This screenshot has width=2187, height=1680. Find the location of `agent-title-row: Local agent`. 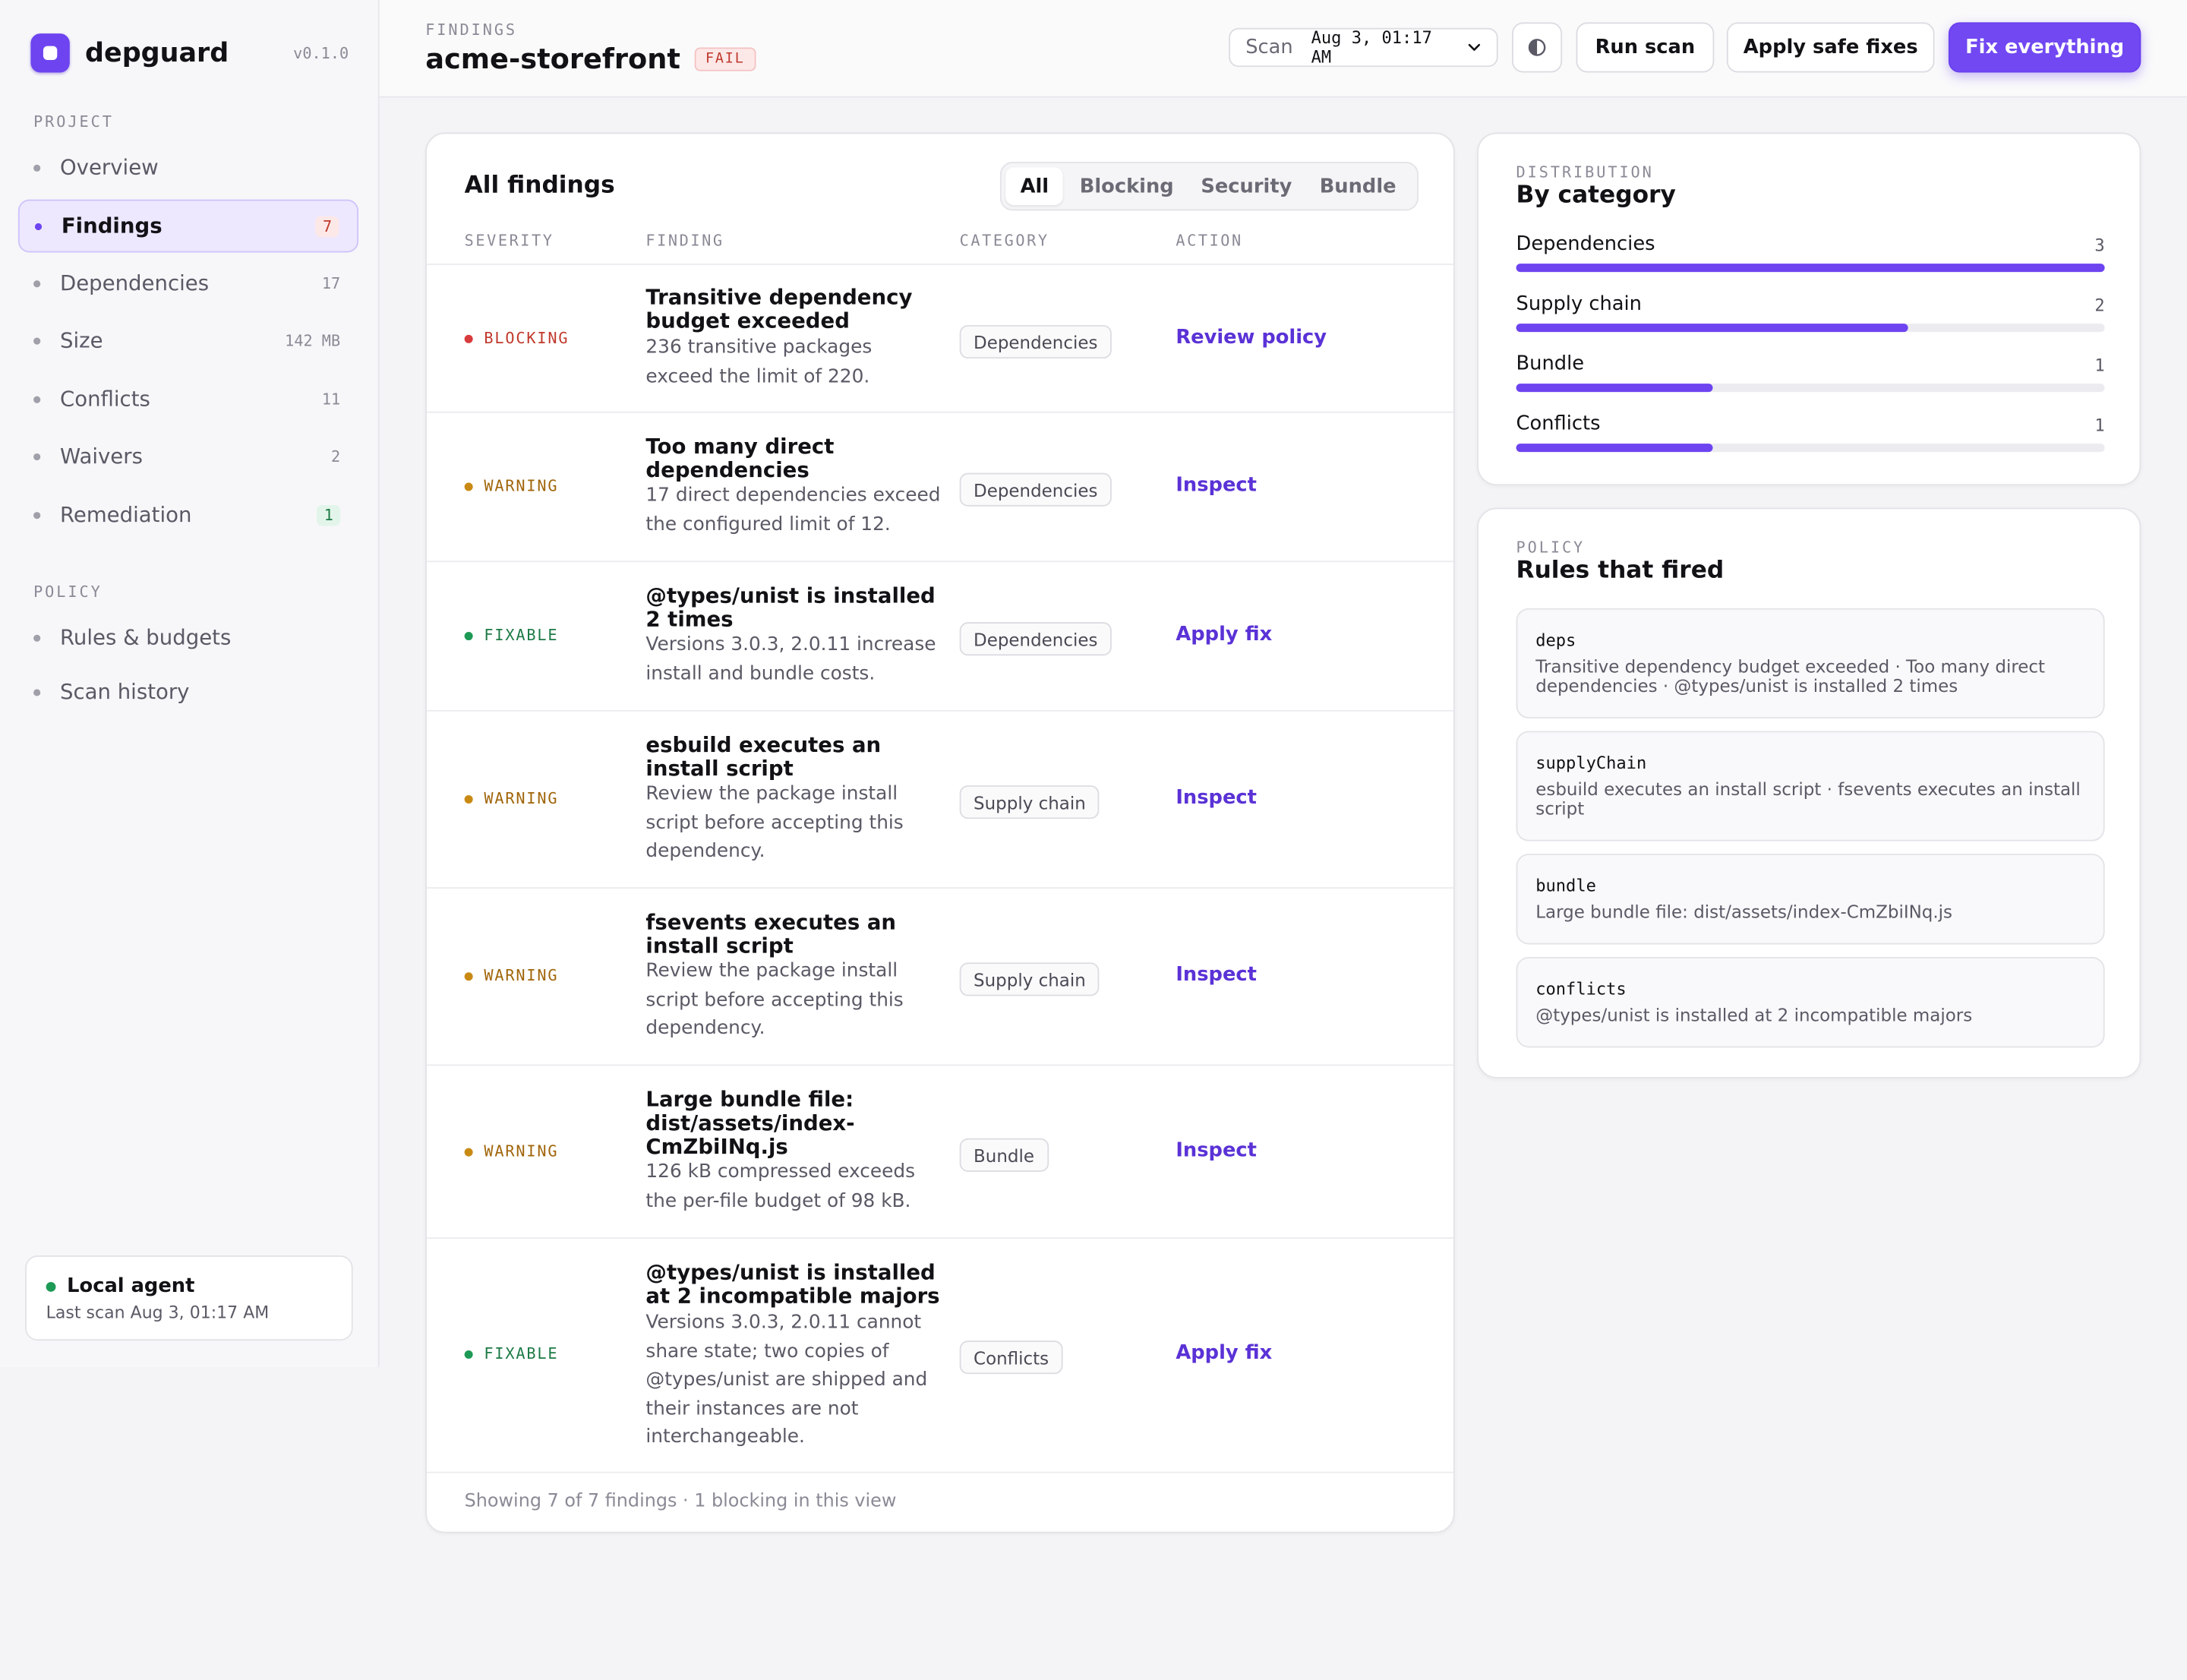

agent-title-row: Local agent is located at coordinates (189, 1286).